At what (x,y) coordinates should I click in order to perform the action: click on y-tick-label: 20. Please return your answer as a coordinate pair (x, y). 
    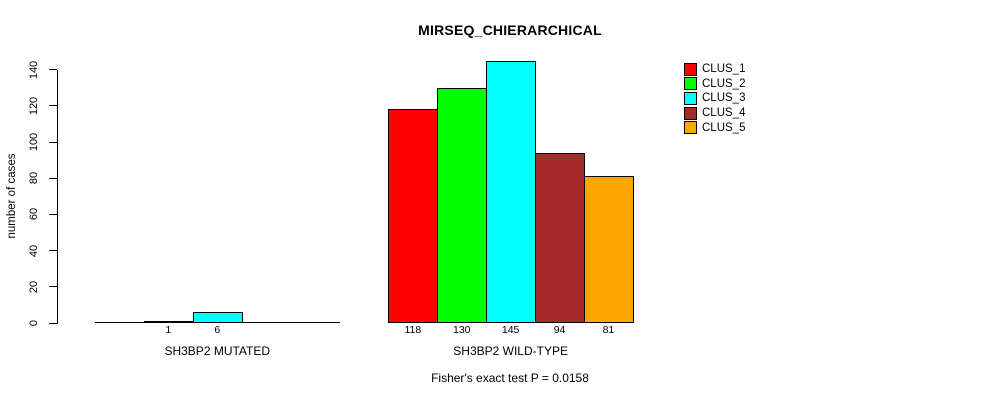
    Looking at the image, I should click on (34, 286).